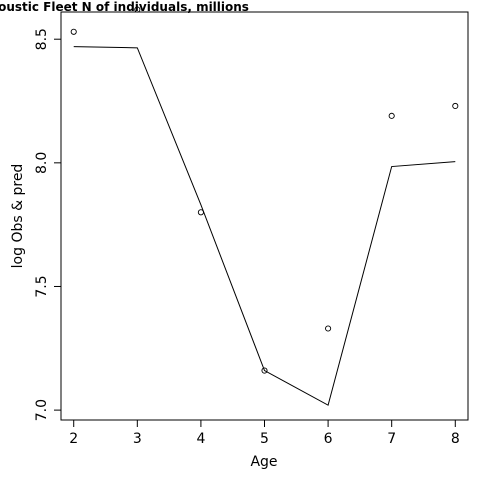  I want to click on x-tick-label: 8, so click(455, 439).